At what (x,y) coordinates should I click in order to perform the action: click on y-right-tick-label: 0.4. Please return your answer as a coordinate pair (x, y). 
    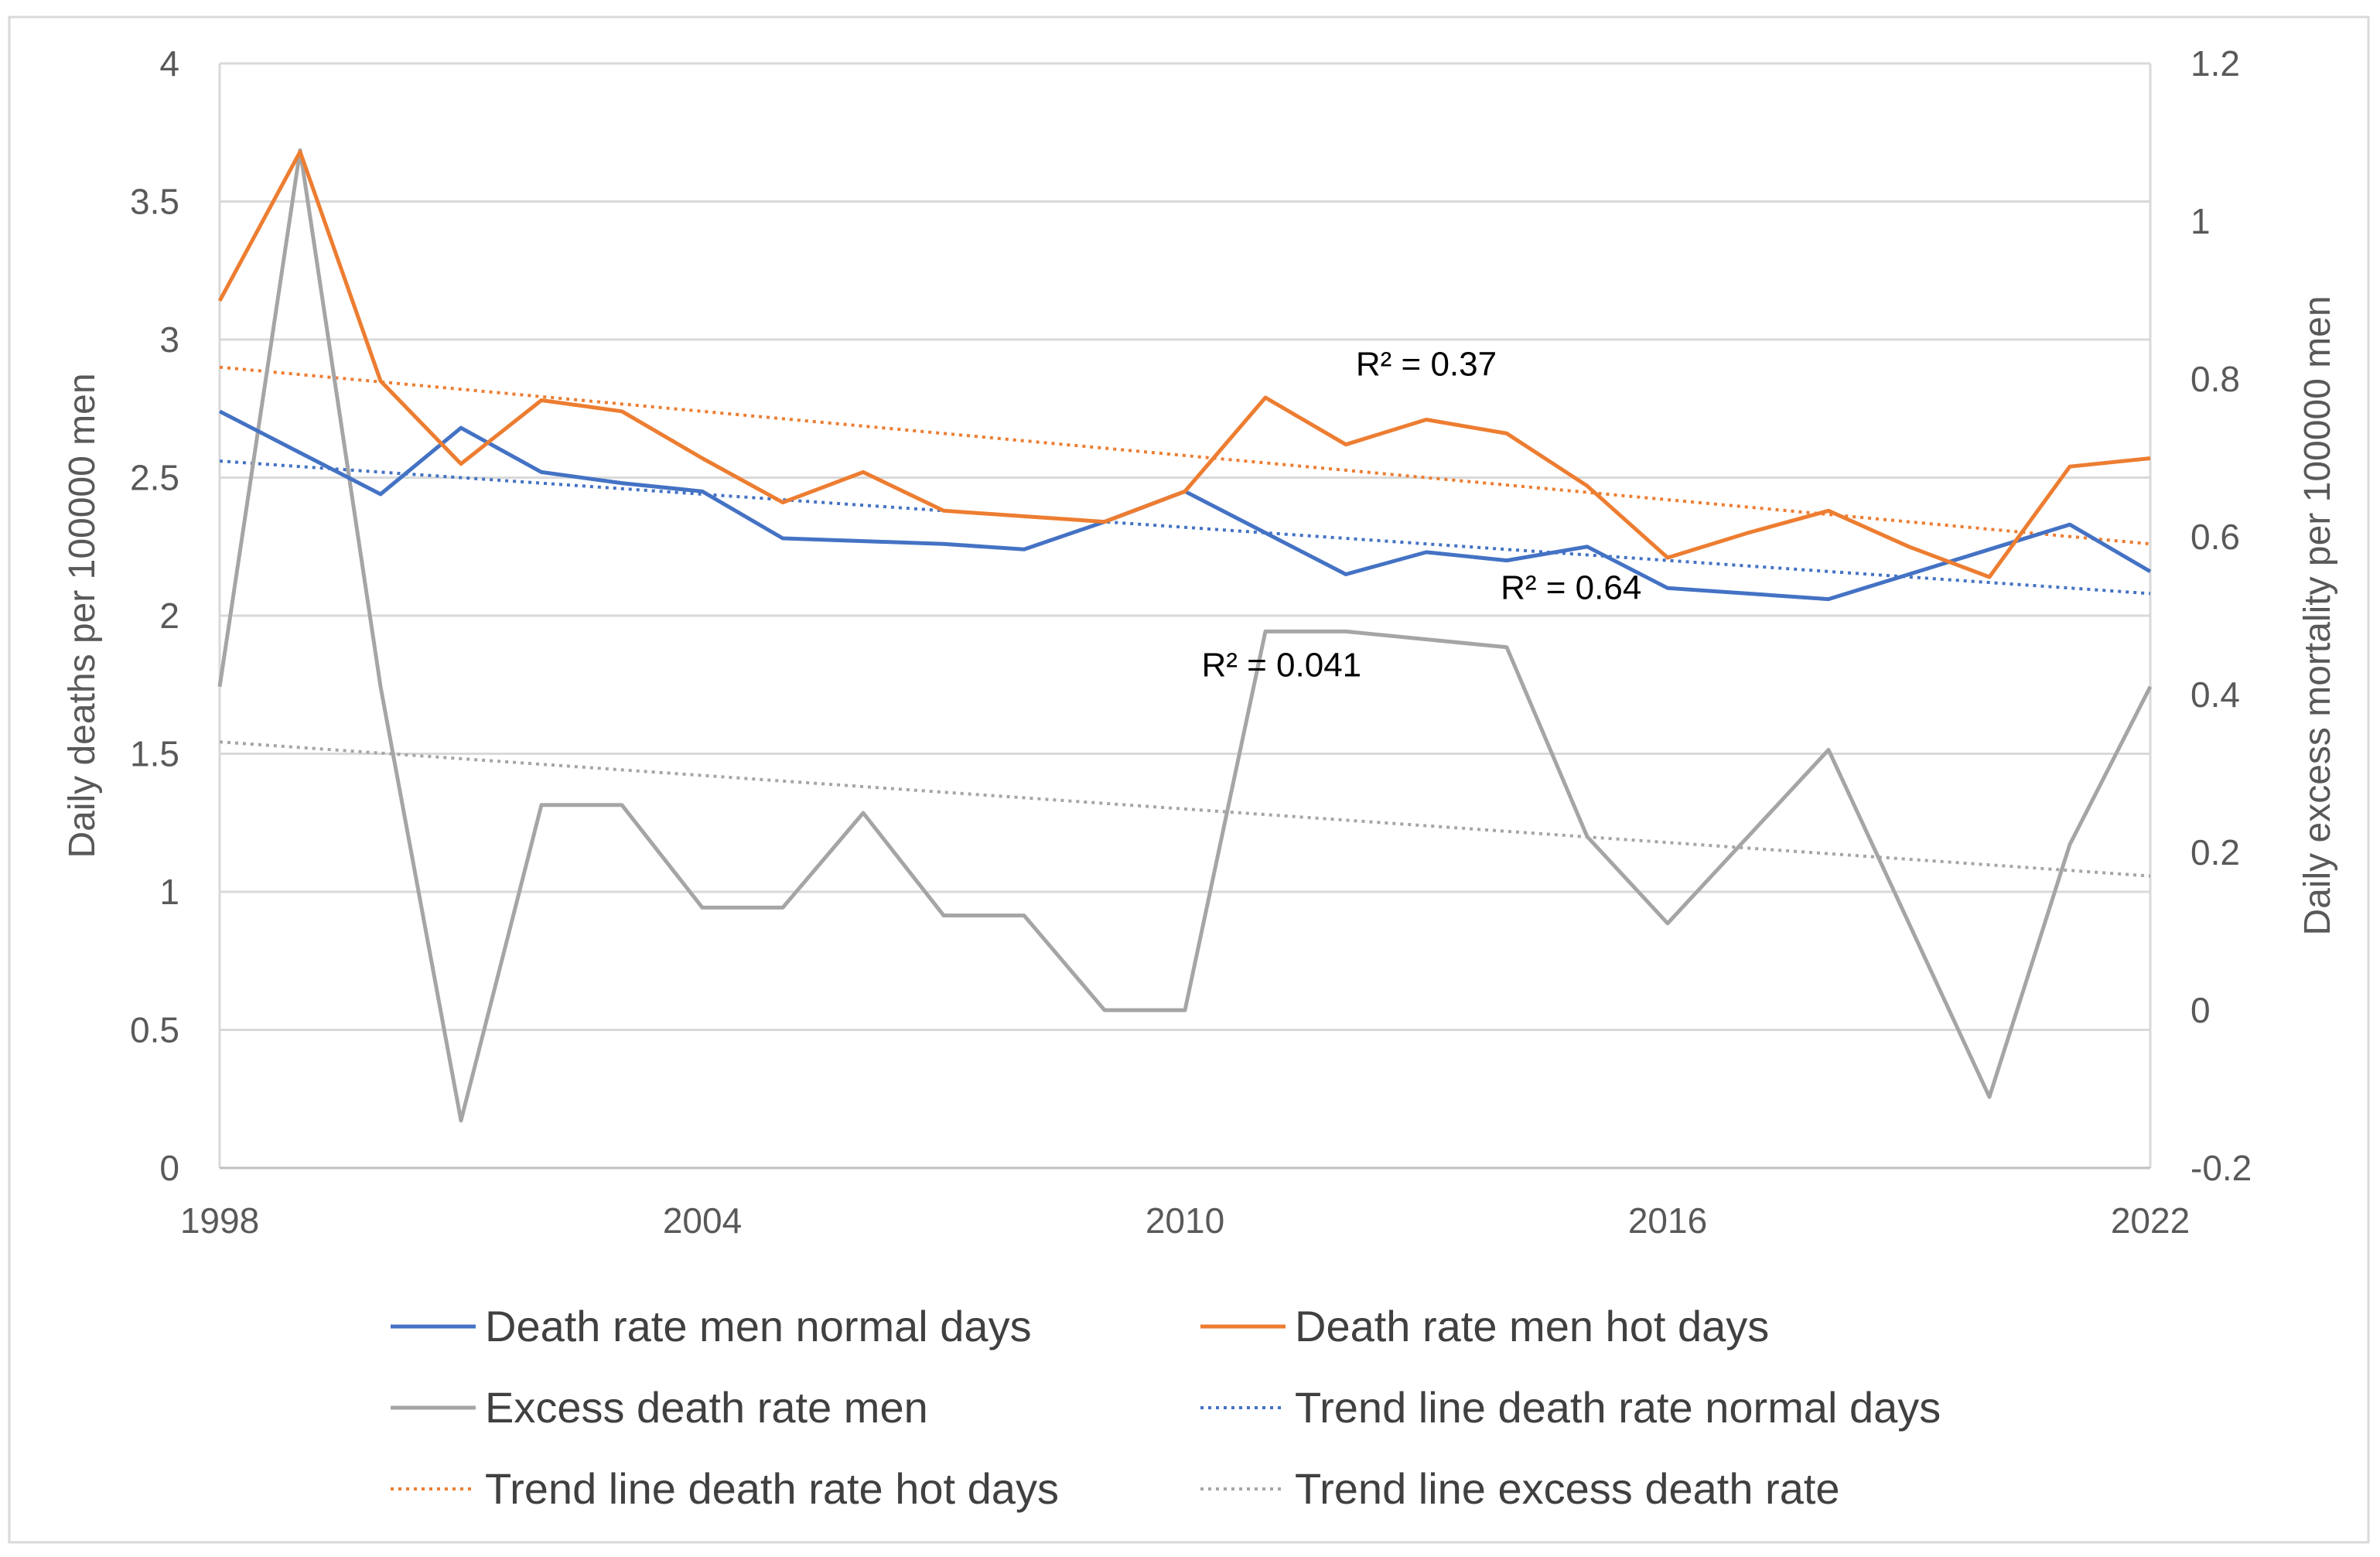
    Looking at the image, I should click on (2215, 694).